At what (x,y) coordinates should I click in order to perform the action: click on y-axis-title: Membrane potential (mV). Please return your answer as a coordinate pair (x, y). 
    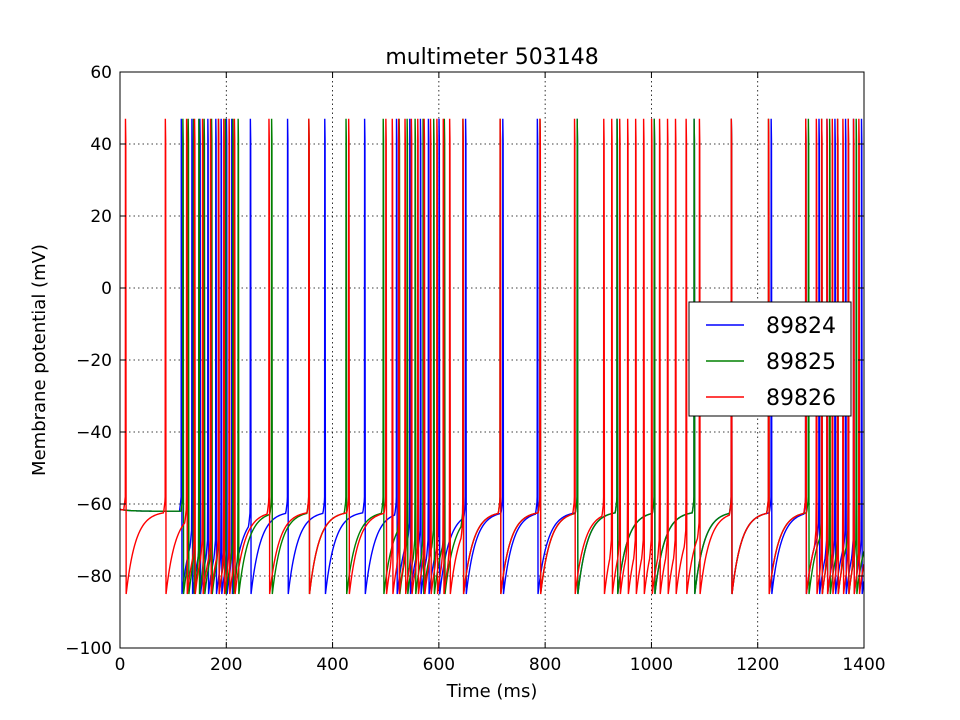
    Looking at the image, I should click on (39, 360).